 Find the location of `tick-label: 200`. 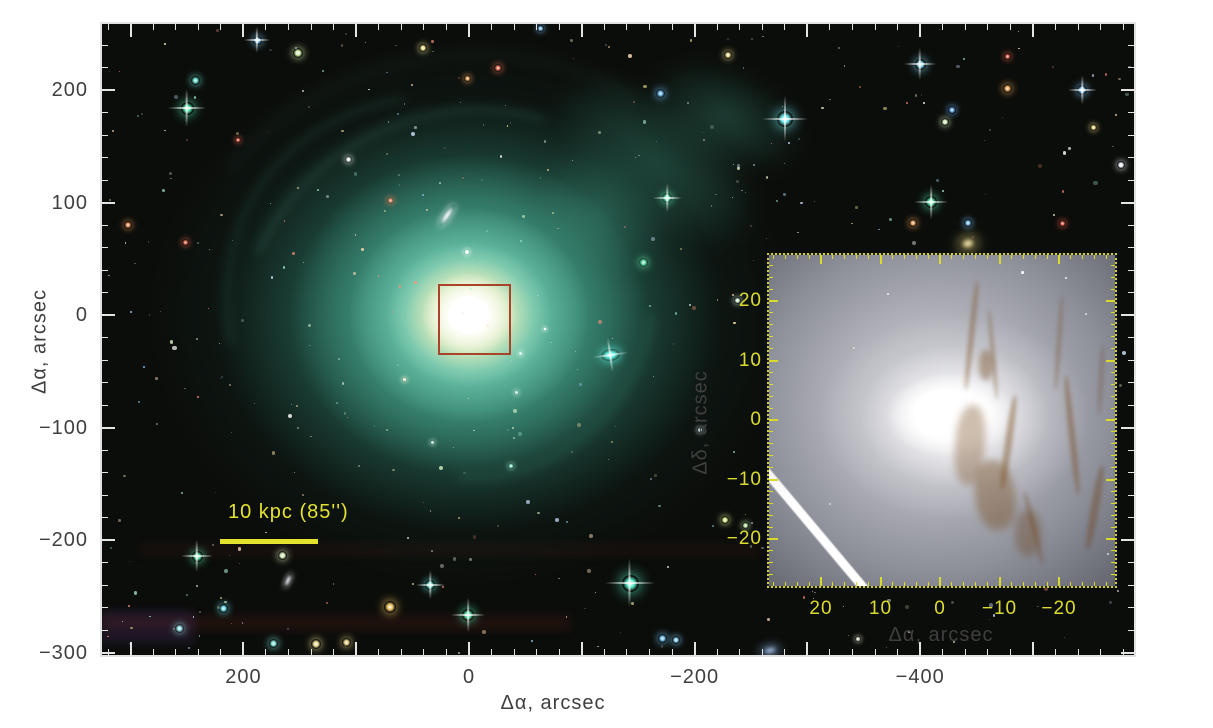

tick-label: 200 is located at coordinates (243, 677).